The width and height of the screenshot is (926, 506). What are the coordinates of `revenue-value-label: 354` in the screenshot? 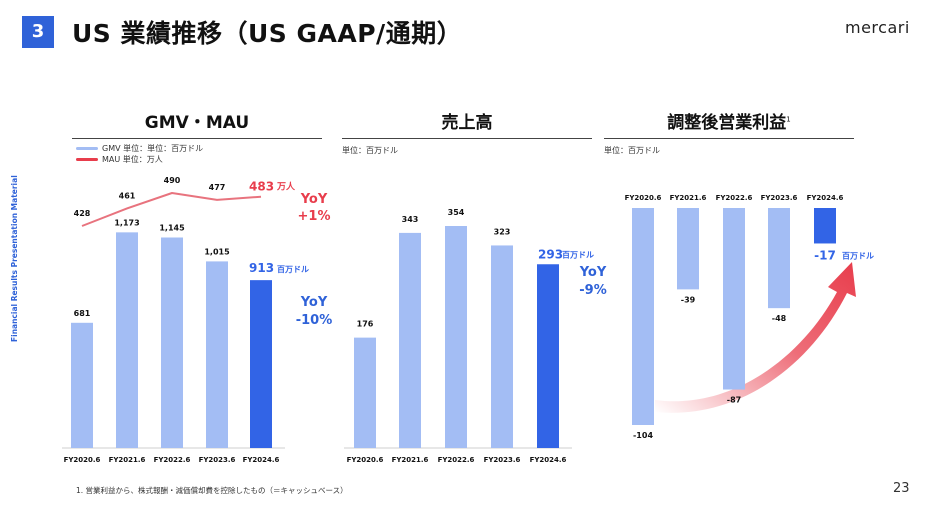 It's located at (456, 212).